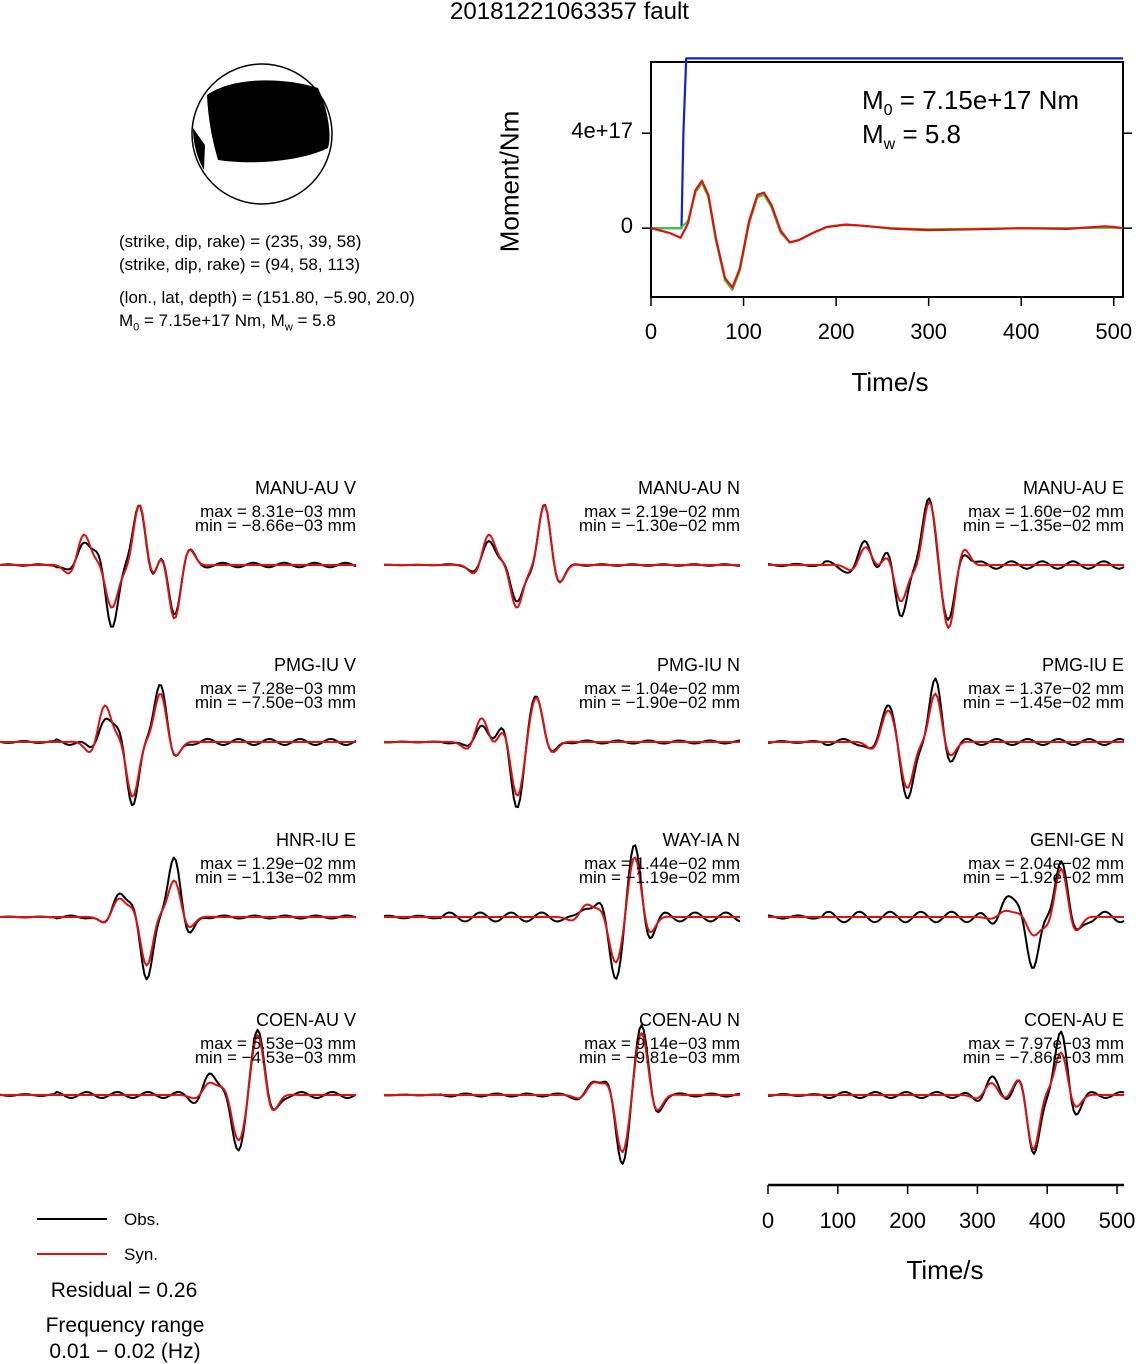  I want to click on station-label: COEN-AU N, so click(689, 1020).